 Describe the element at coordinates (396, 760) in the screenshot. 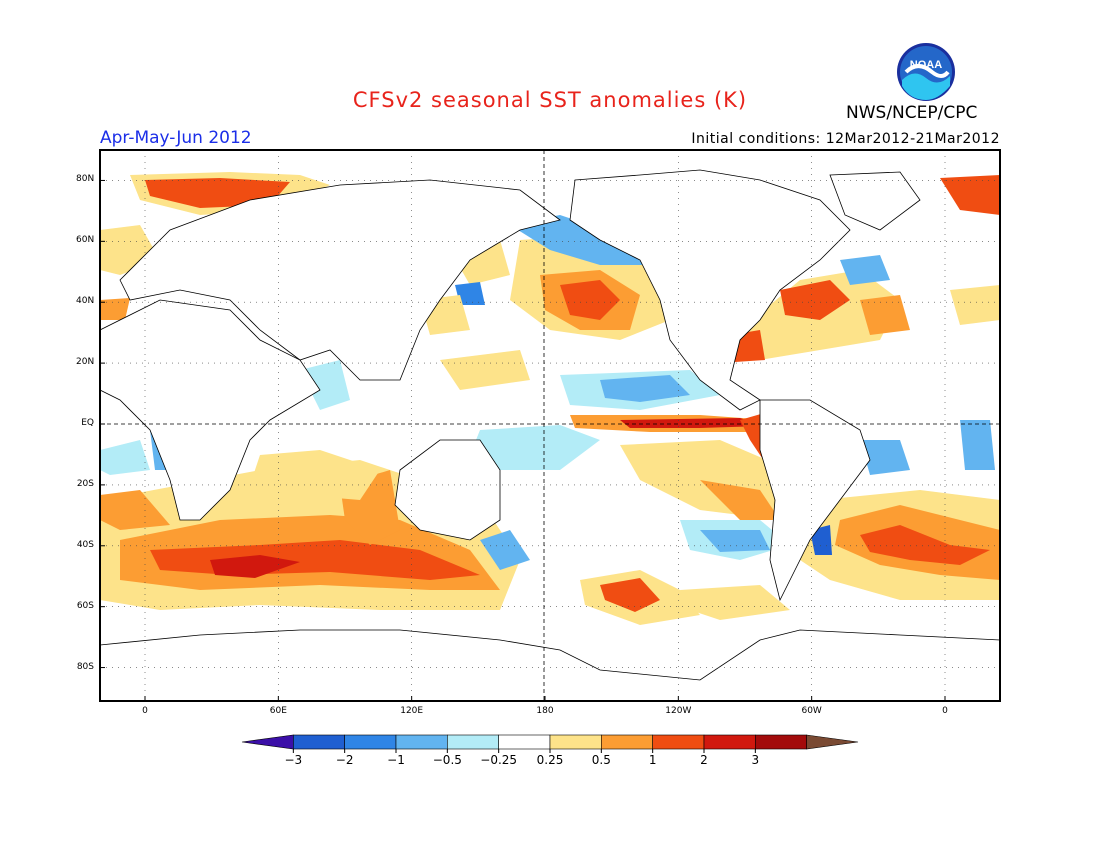

I see `colorbar-label: −1` at that location.